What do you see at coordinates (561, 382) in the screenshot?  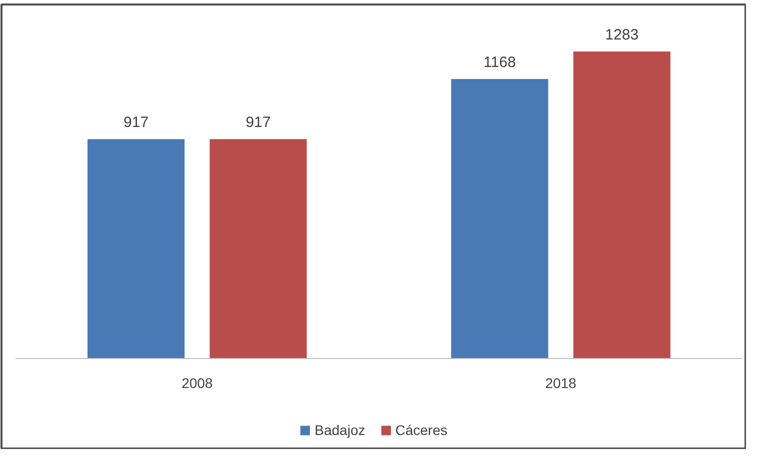 I see `x-tick-label: 2018` at bounding box center [561, 382].